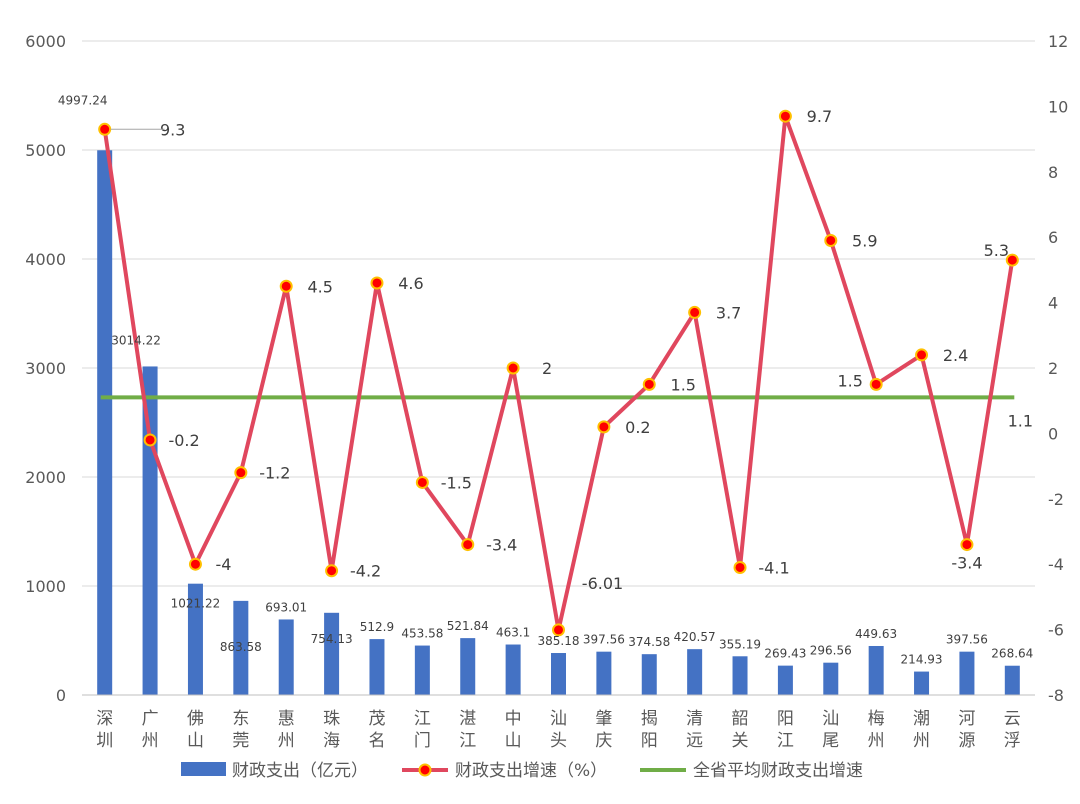  Describe the element at coordinates (1053, 303) in the screenshot. I see `right-tick-label: 4` at that location.